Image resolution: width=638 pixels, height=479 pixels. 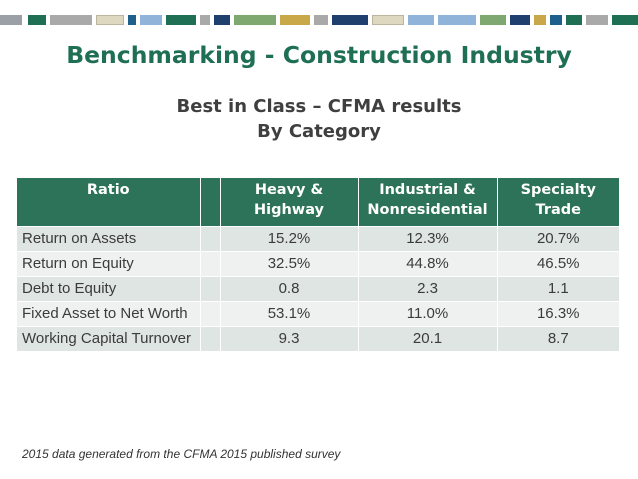 What do you see at coordinates (289, 314) in the screenshot?
I see `cell-heavy-highway: 53.1%` at bounding box center [289, 314].